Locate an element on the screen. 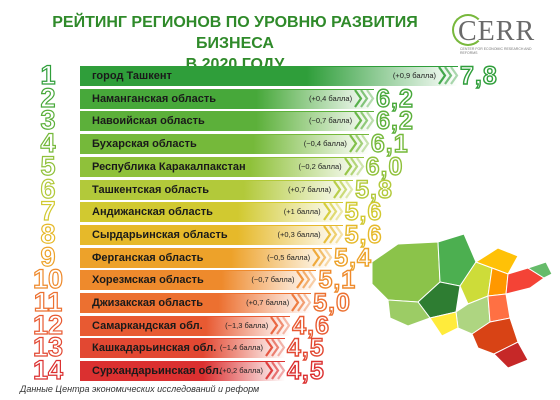 This screenshot has width=560, height=400. logo-ring-icon is located at coordinates (468, 30).